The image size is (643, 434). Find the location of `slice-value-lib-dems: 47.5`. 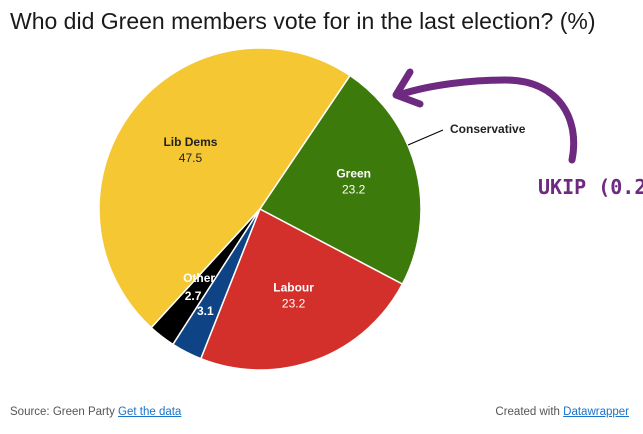

slice-value-lib-dems: 47.5 is located at coordinates (191, 158).